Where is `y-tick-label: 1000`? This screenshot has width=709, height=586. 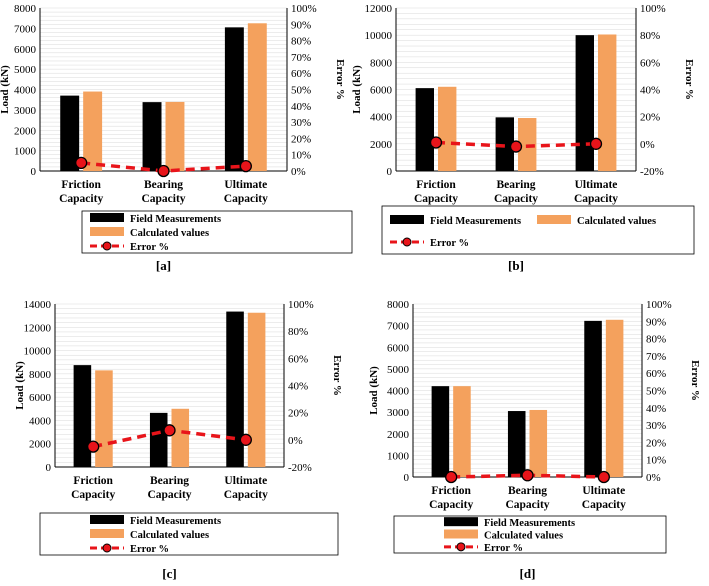 y-tick-label: 1000 is located at coordinates (398, 456).